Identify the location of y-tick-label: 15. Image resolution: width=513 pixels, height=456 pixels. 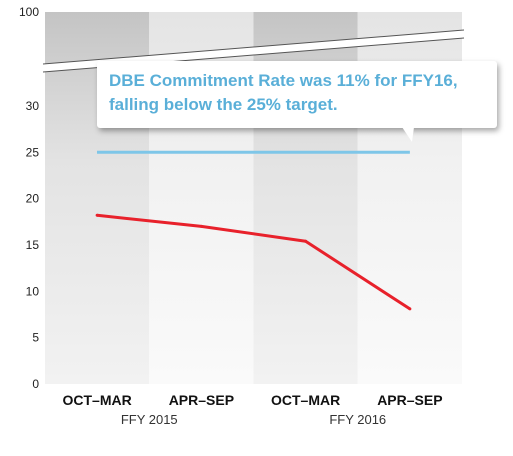
(33, 245).